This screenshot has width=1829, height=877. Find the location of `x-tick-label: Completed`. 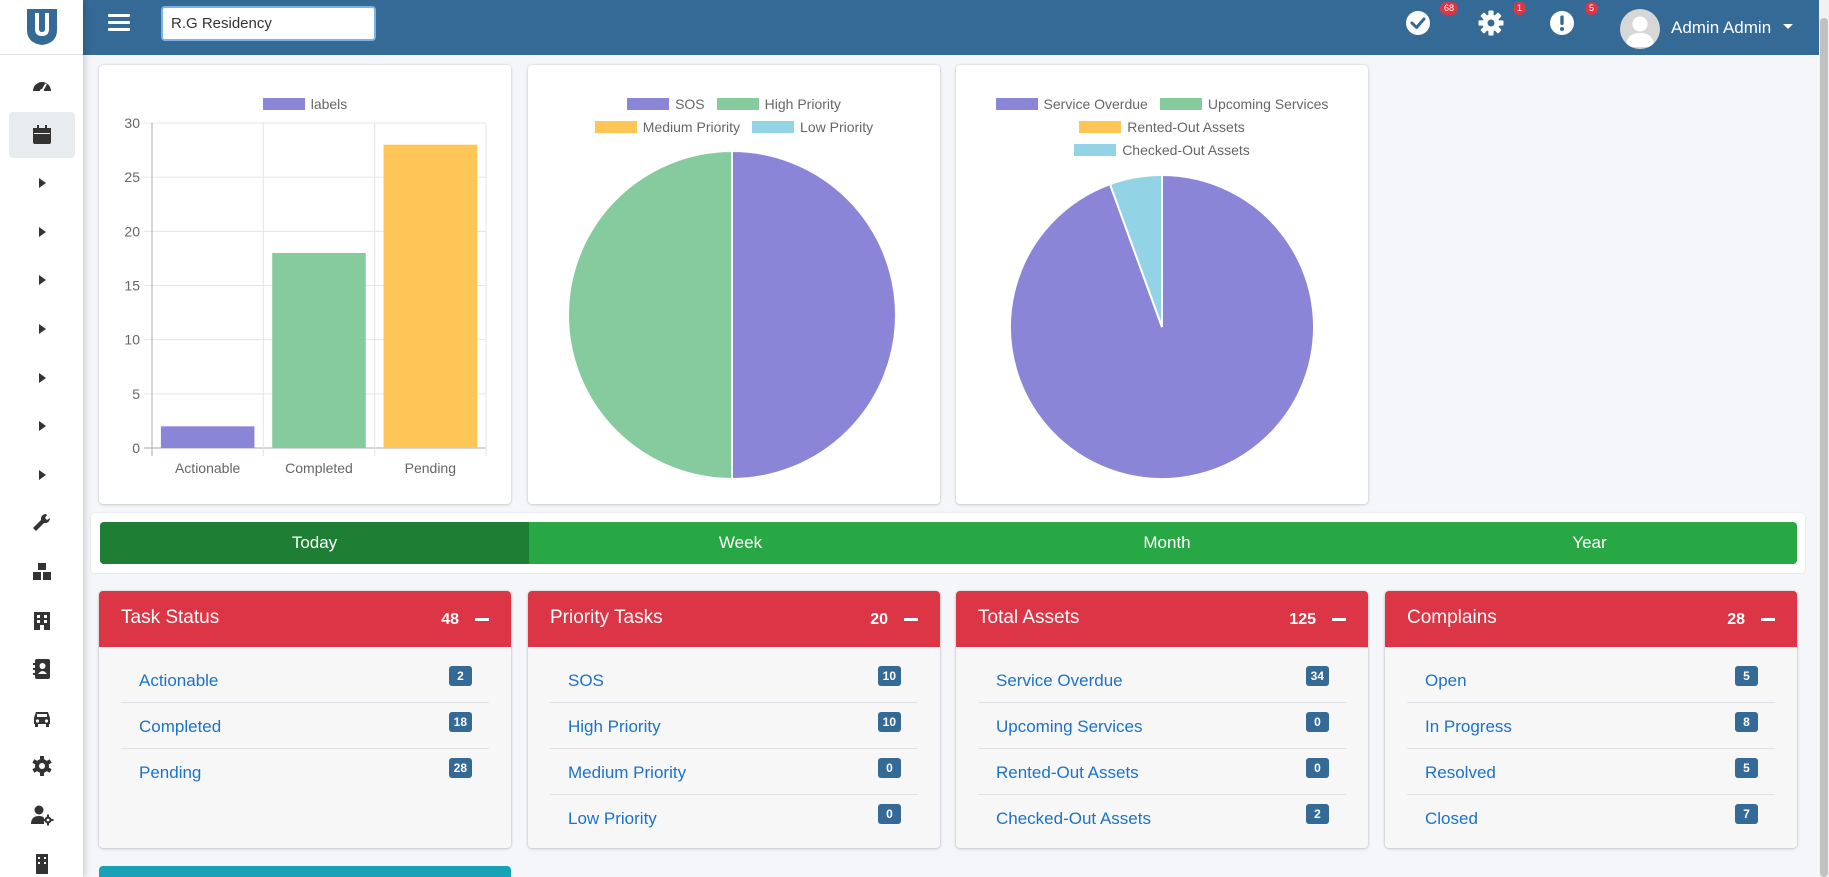

x-tick-label: Completed is located at coordinates (319, 468).